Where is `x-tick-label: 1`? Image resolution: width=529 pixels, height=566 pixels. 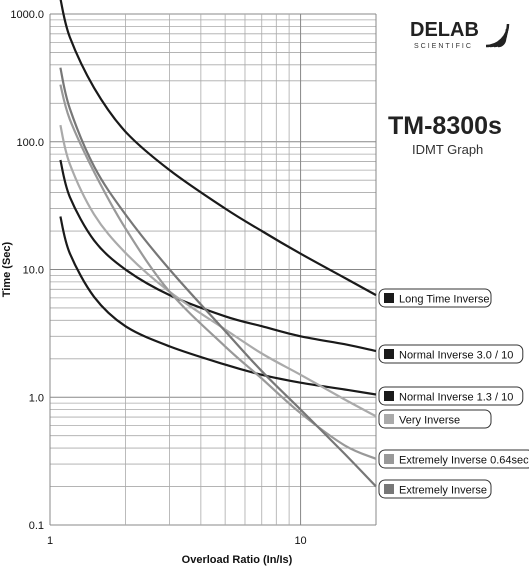
x-tick-label: 1 is located at coordinates (50, 541).